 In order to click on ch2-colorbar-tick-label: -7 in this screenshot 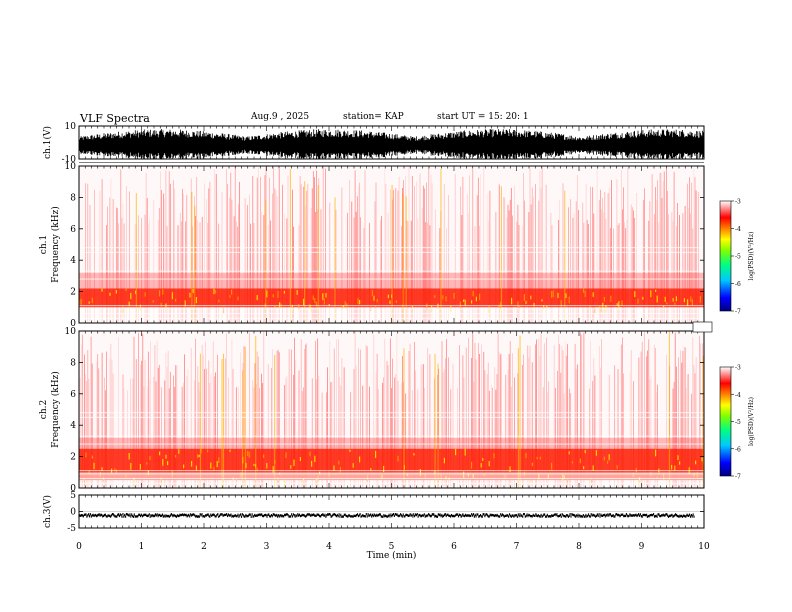, I will do `click(738, 312)`.